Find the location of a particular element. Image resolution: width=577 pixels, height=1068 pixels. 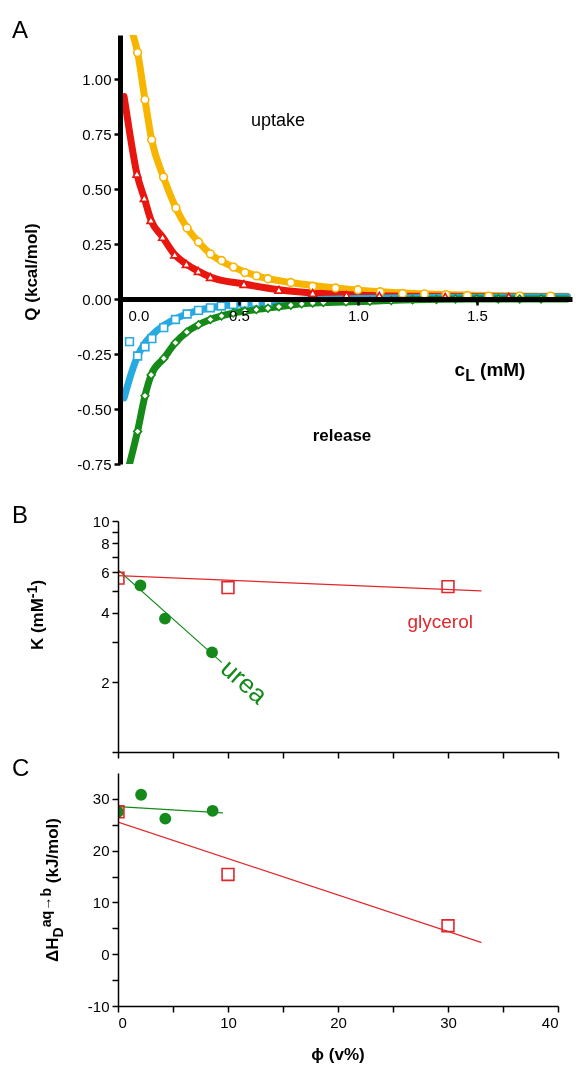

text: urea is located at coordinates (245, 681).